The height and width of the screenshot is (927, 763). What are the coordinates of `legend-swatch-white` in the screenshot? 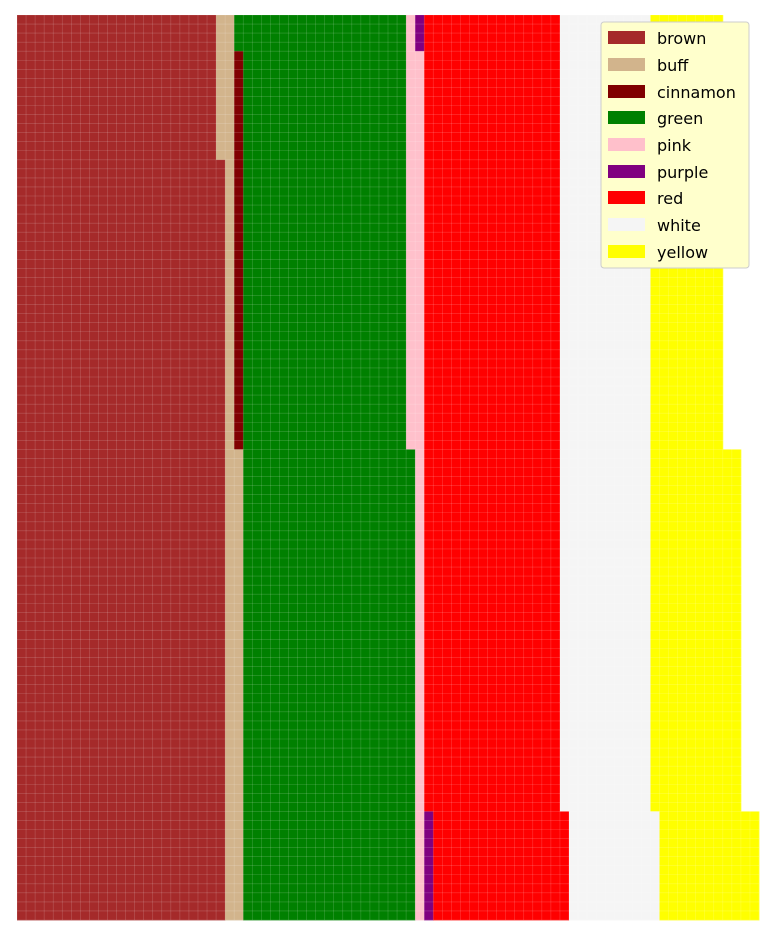 It's located at (626, 224).